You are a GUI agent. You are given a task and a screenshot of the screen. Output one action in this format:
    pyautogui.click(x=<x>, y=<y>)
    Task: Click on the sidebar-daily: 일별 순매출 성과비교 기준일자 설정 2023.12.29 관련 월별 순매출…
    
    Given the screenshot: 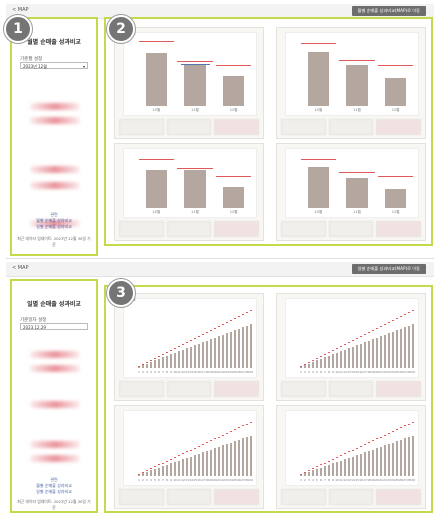 What is the action you would take?
    pyautogui.click(x=54, y=396)
    